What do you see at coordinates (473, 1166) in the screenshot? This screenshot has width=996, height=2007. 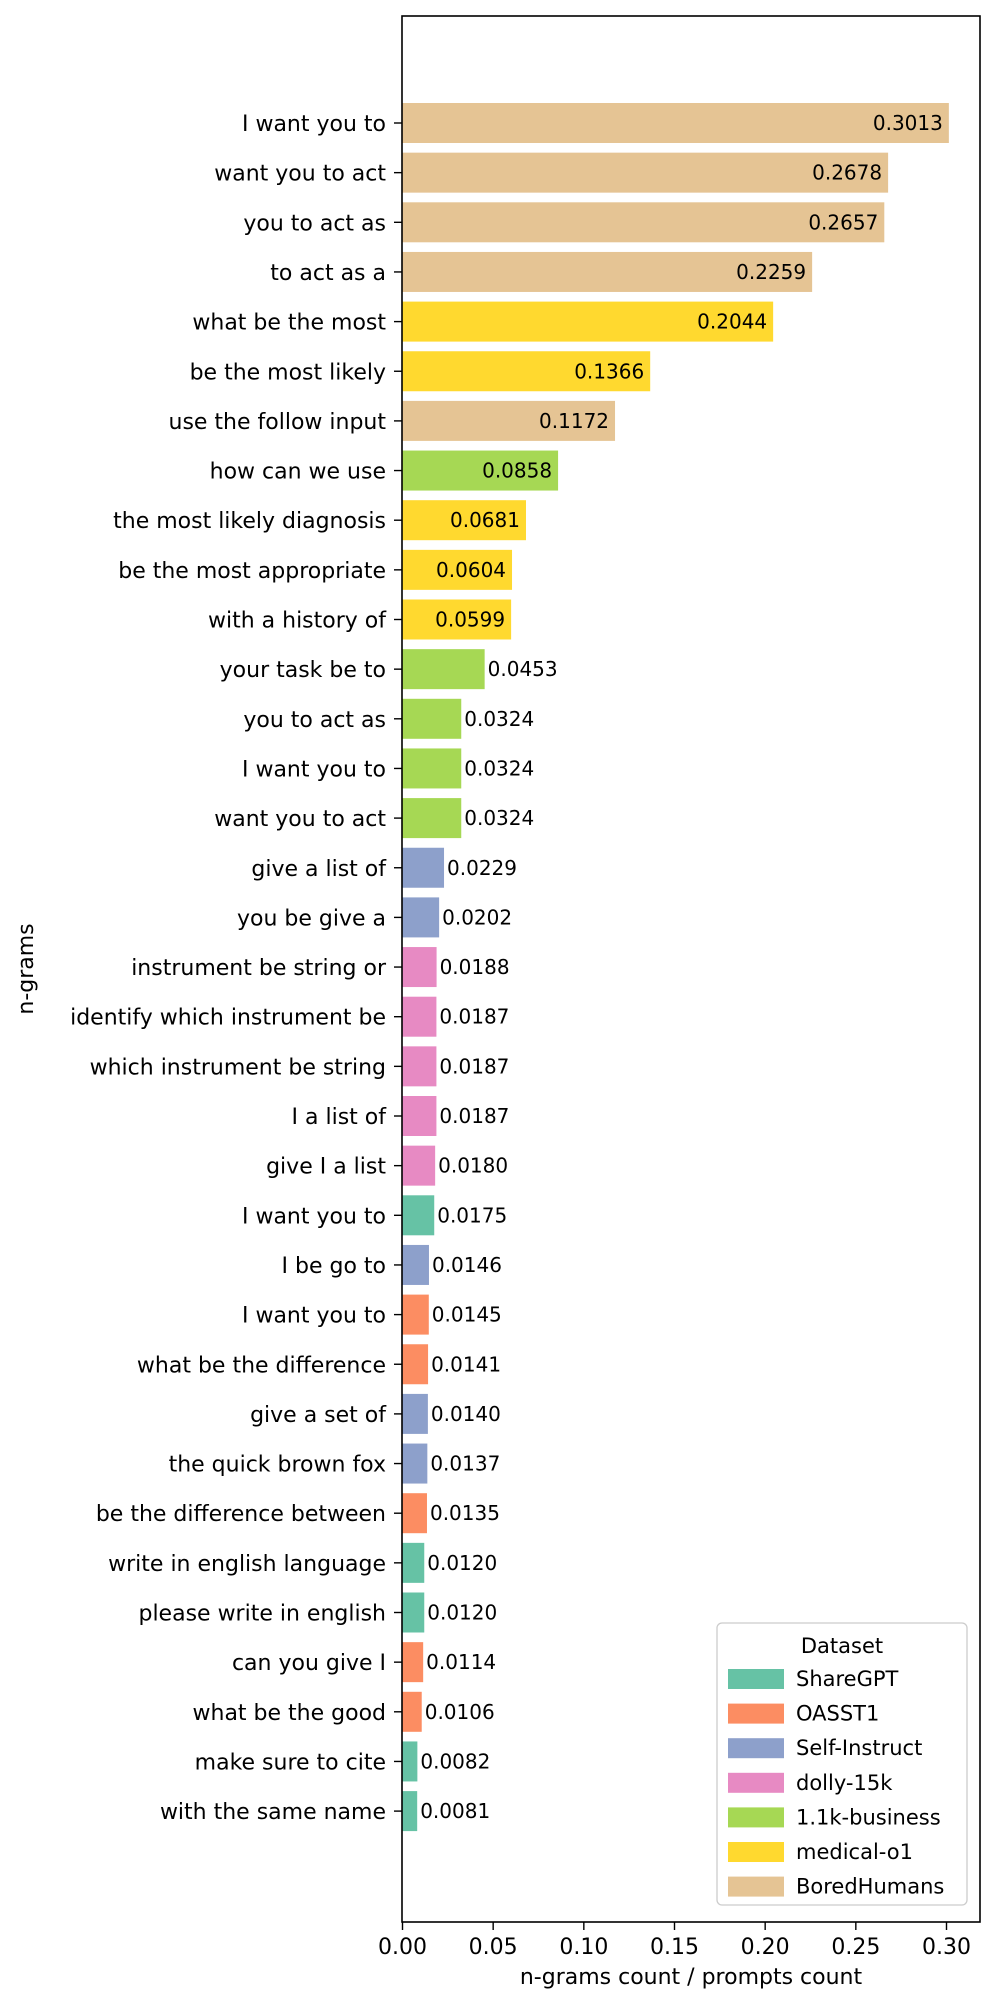 I see `bar-value-label: 0.0180` at bounding box center [473, 1166].